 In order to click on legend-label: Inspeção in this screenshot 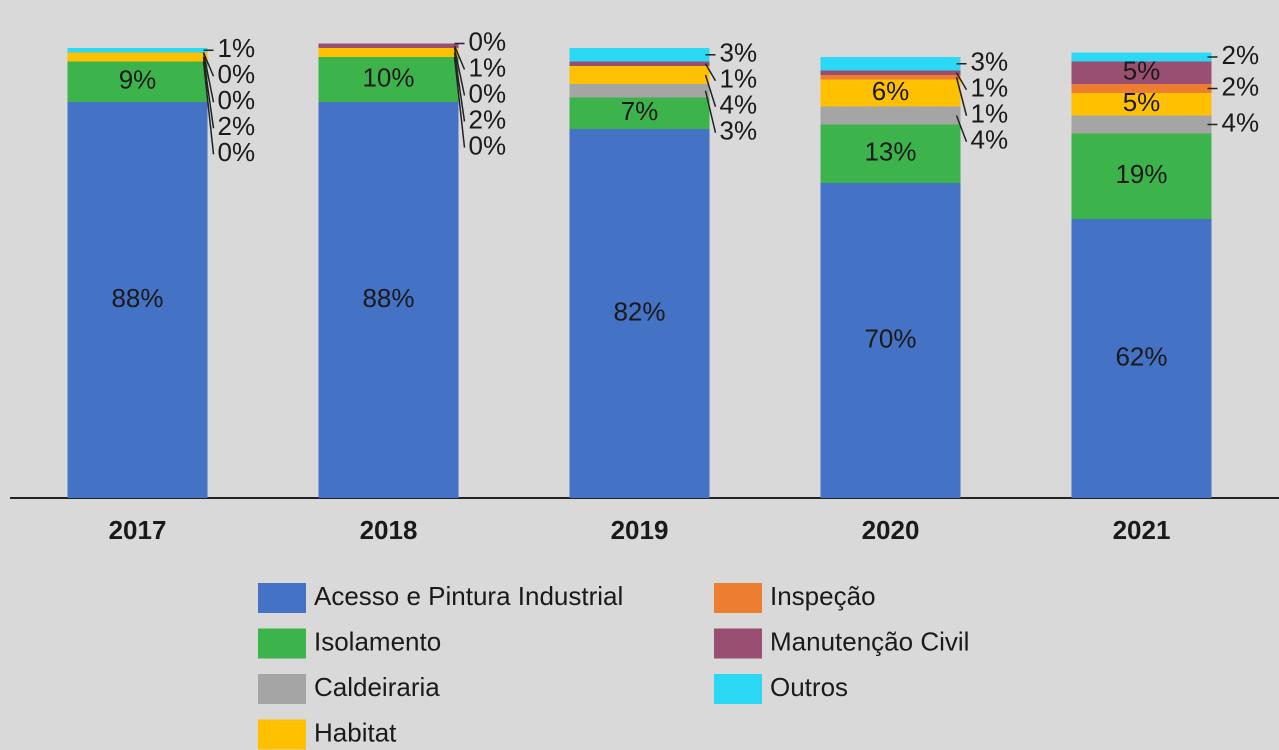, I will do `click(823, 596)`.